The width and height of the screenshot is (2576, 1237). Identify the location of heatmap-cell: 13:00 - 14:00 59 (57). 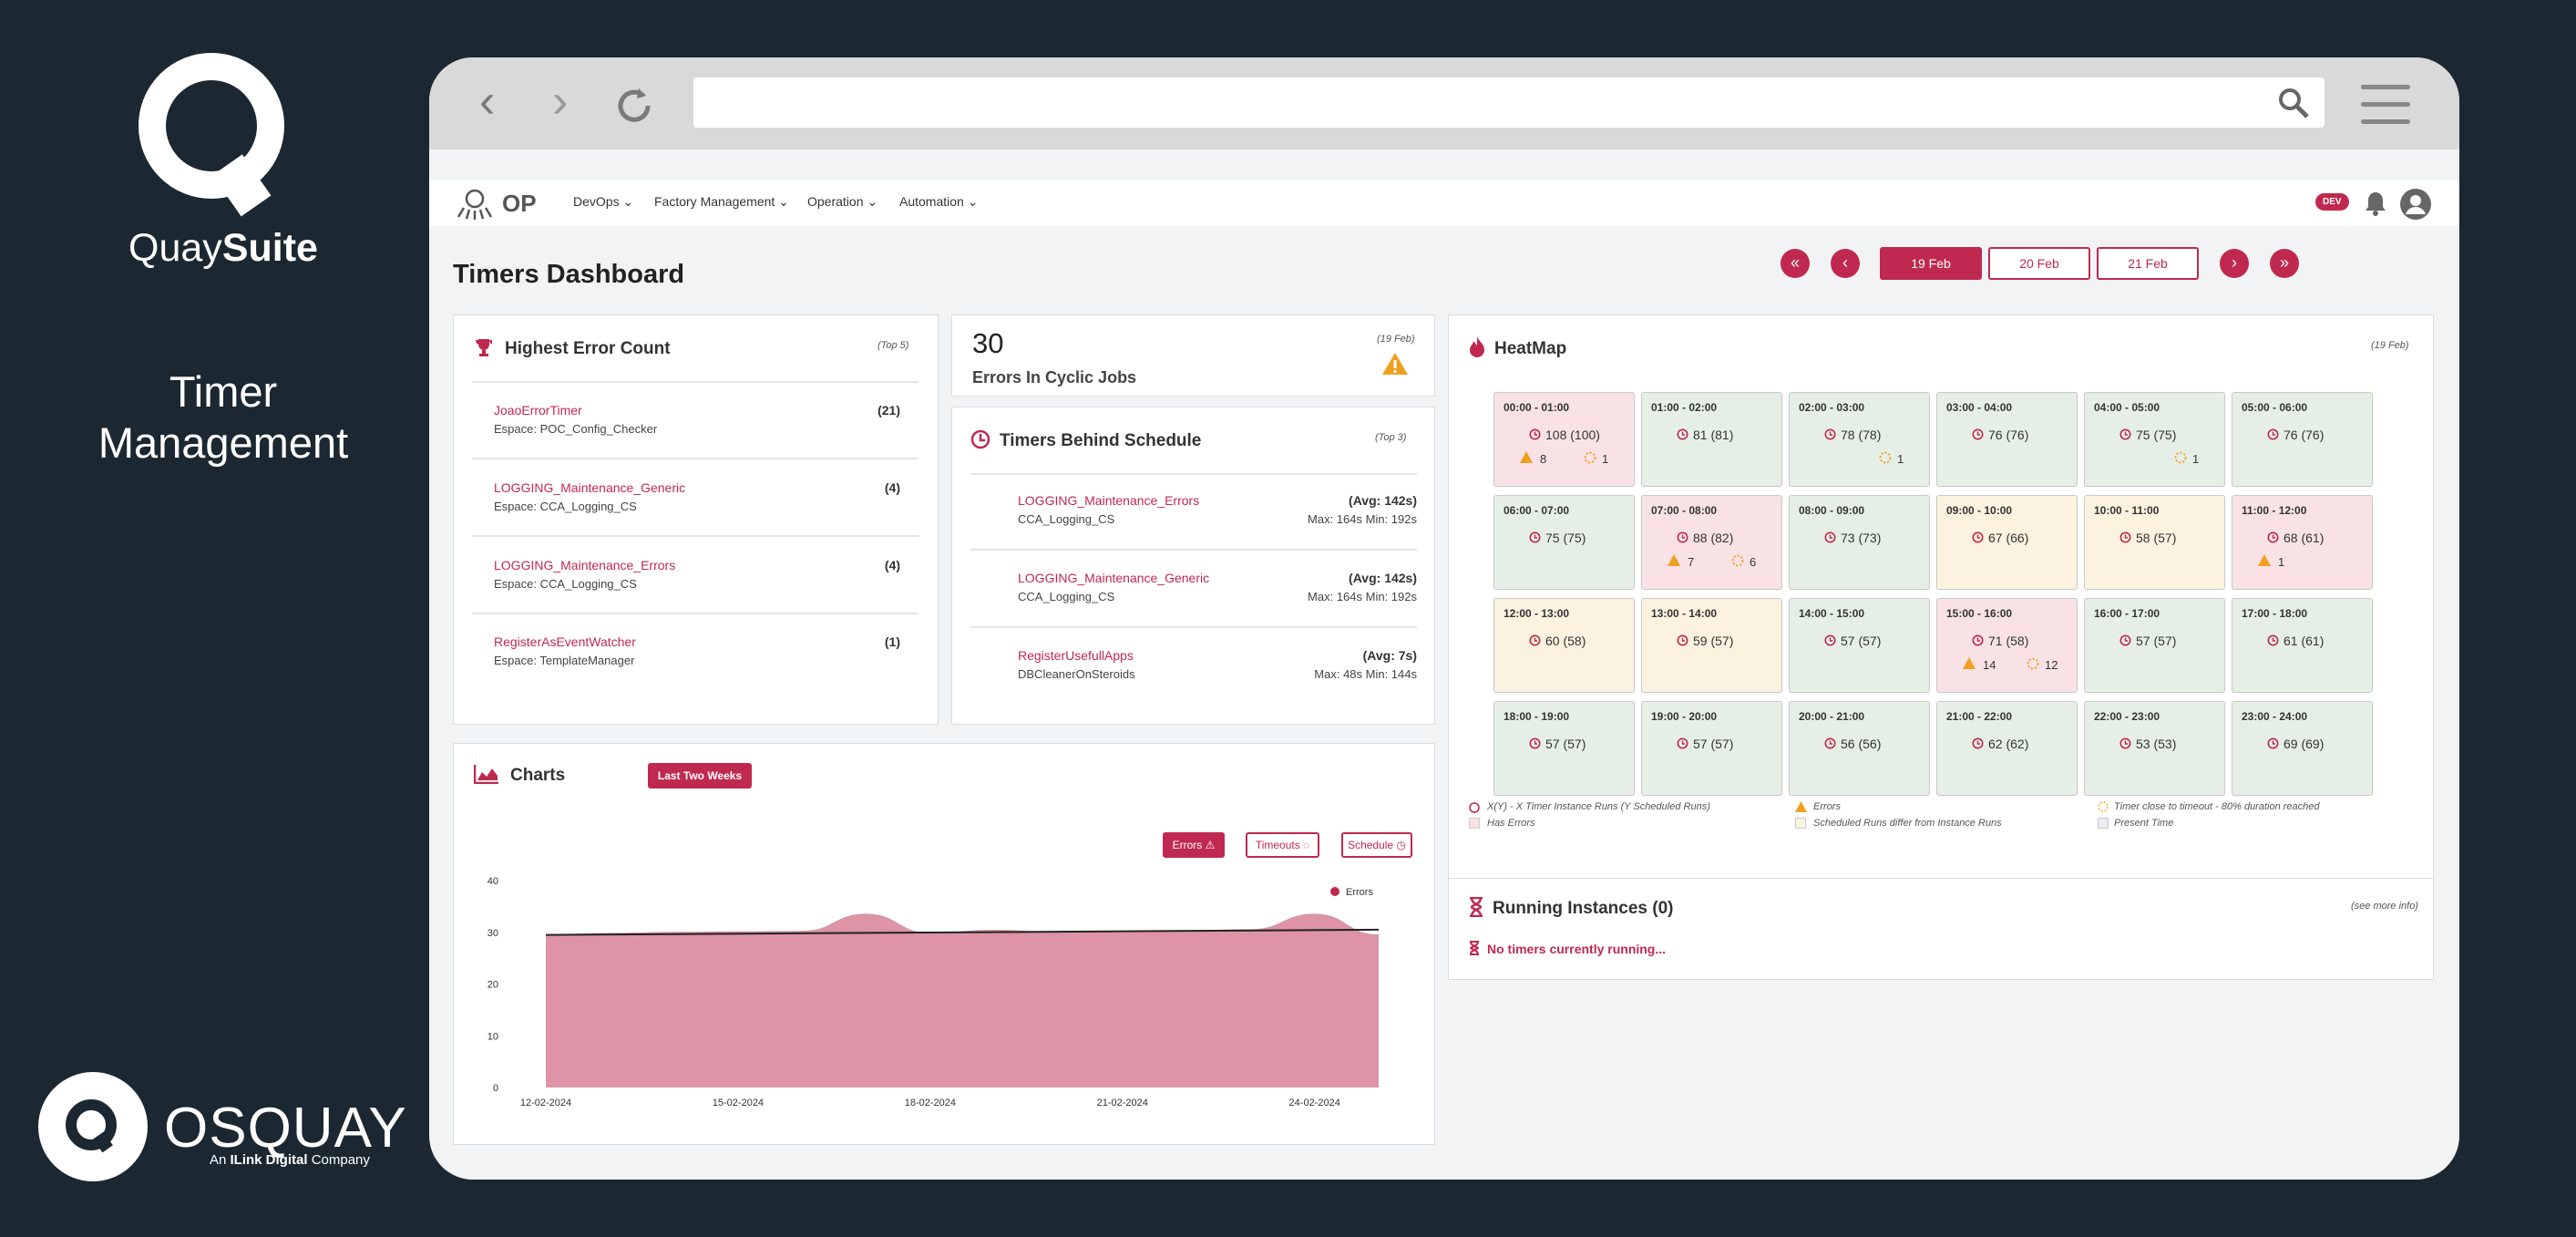
(1711, 645).